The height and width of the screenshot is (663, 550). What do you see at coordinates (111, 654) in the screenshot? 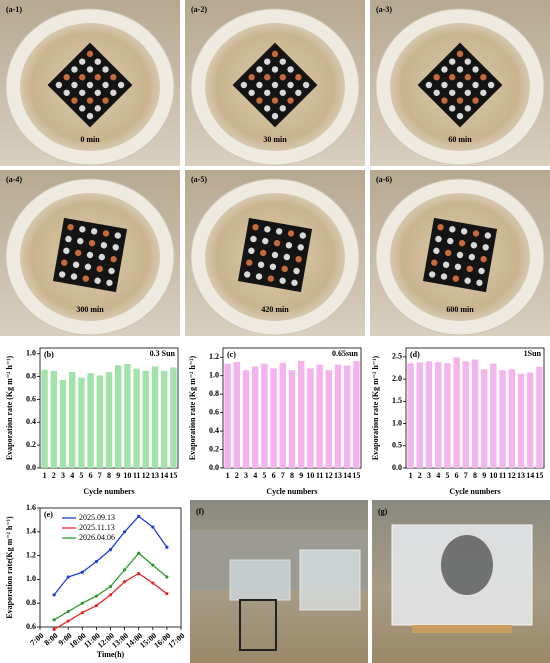
I see `x-axis-label: Time(h)` at bounding box center [111, 654].